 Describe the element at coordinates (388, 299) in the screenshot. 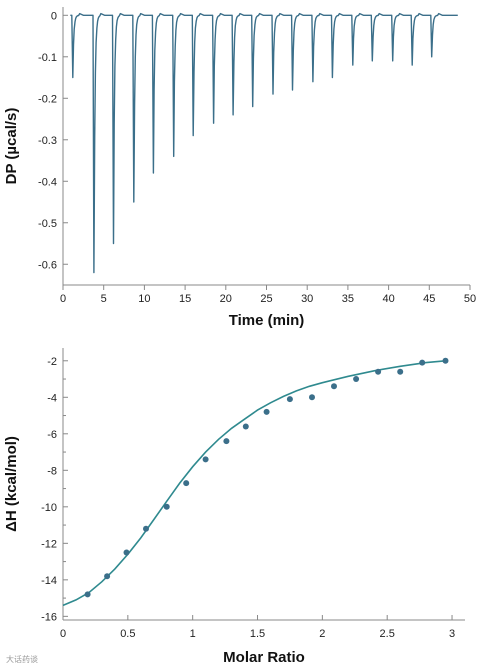

I see `time-x-tick-label: 40` at that location.